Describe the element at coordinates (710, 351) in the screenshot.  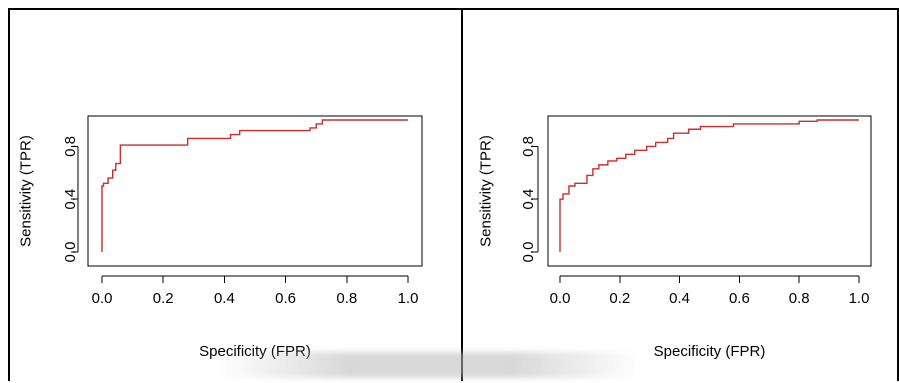
I see `x-axis-title: Specificity (FPR)` at that location.